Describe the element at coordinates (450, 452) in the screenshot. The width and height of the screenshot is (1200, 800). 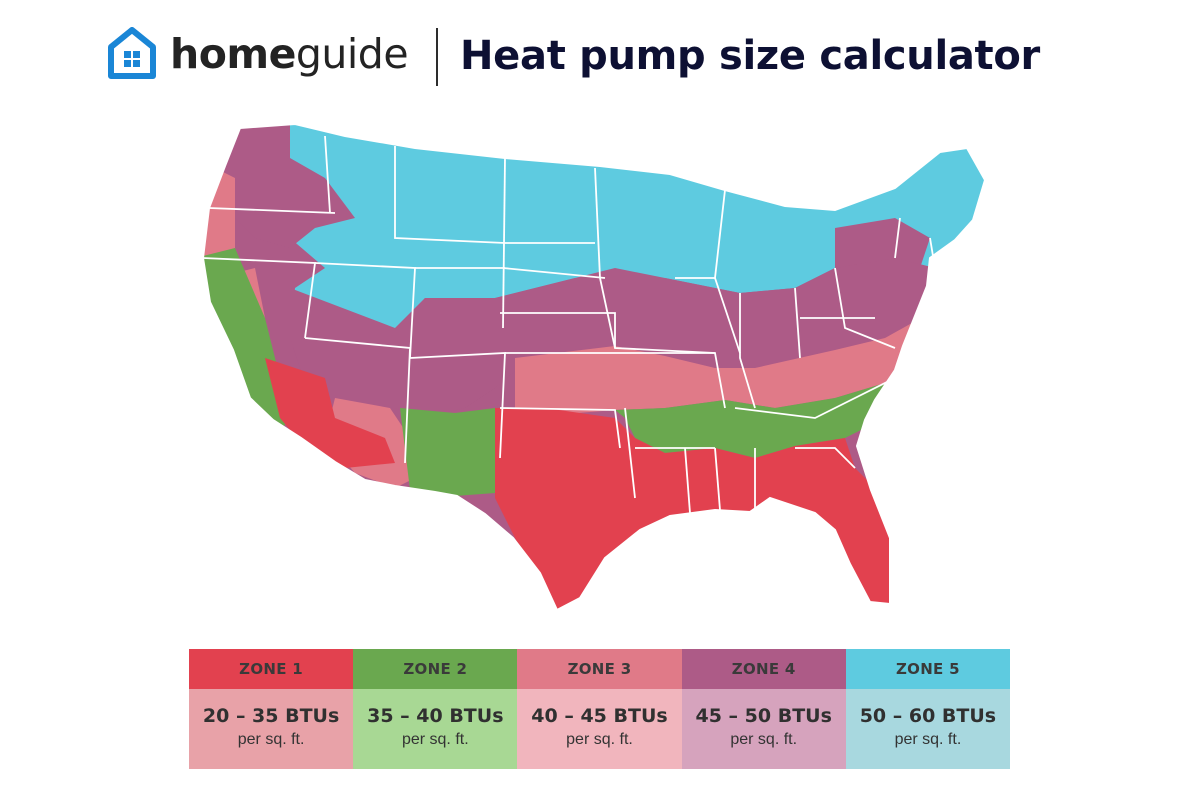
I see `zone-2-region-southwest` at that location.